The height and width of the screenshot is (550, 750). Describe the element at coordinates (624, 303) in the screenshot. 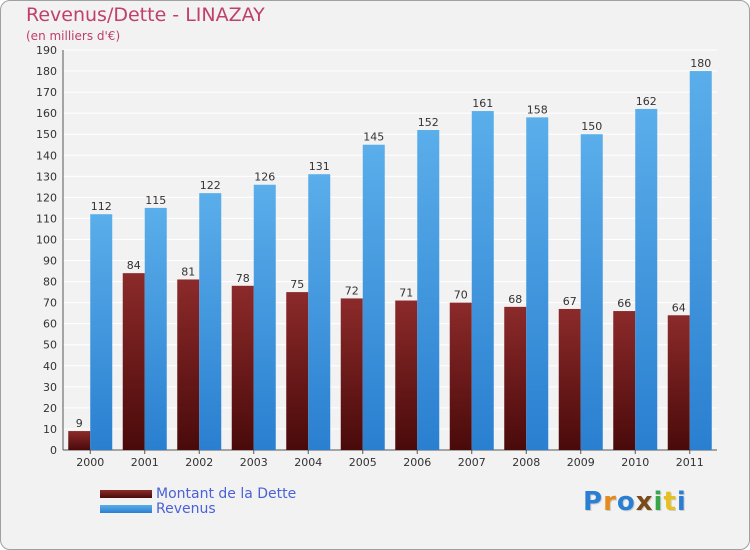

I see `data-label-debt: 66` at that location.